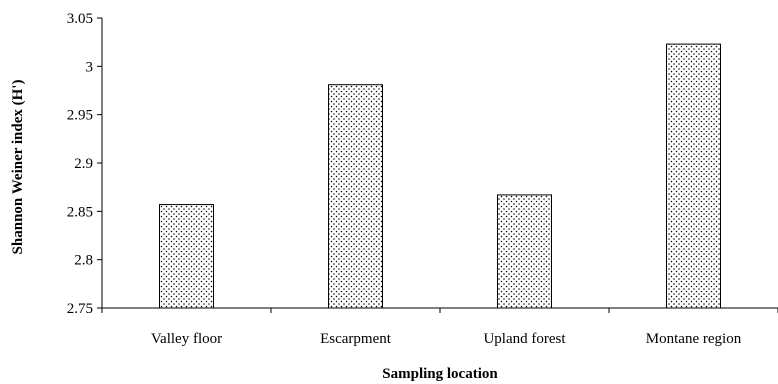  I want to click on y-tick-label: 2.9, so click(83, 164).